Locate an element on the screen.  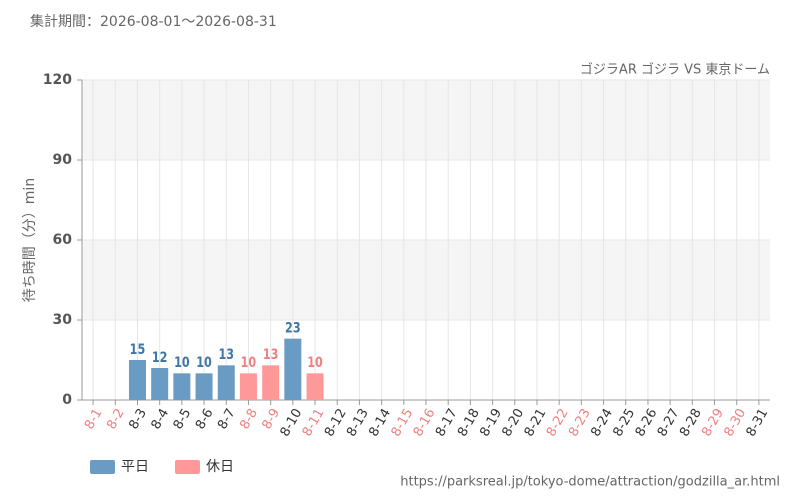
x-tick-label: 8-31 is located at coordinates (758, 422).